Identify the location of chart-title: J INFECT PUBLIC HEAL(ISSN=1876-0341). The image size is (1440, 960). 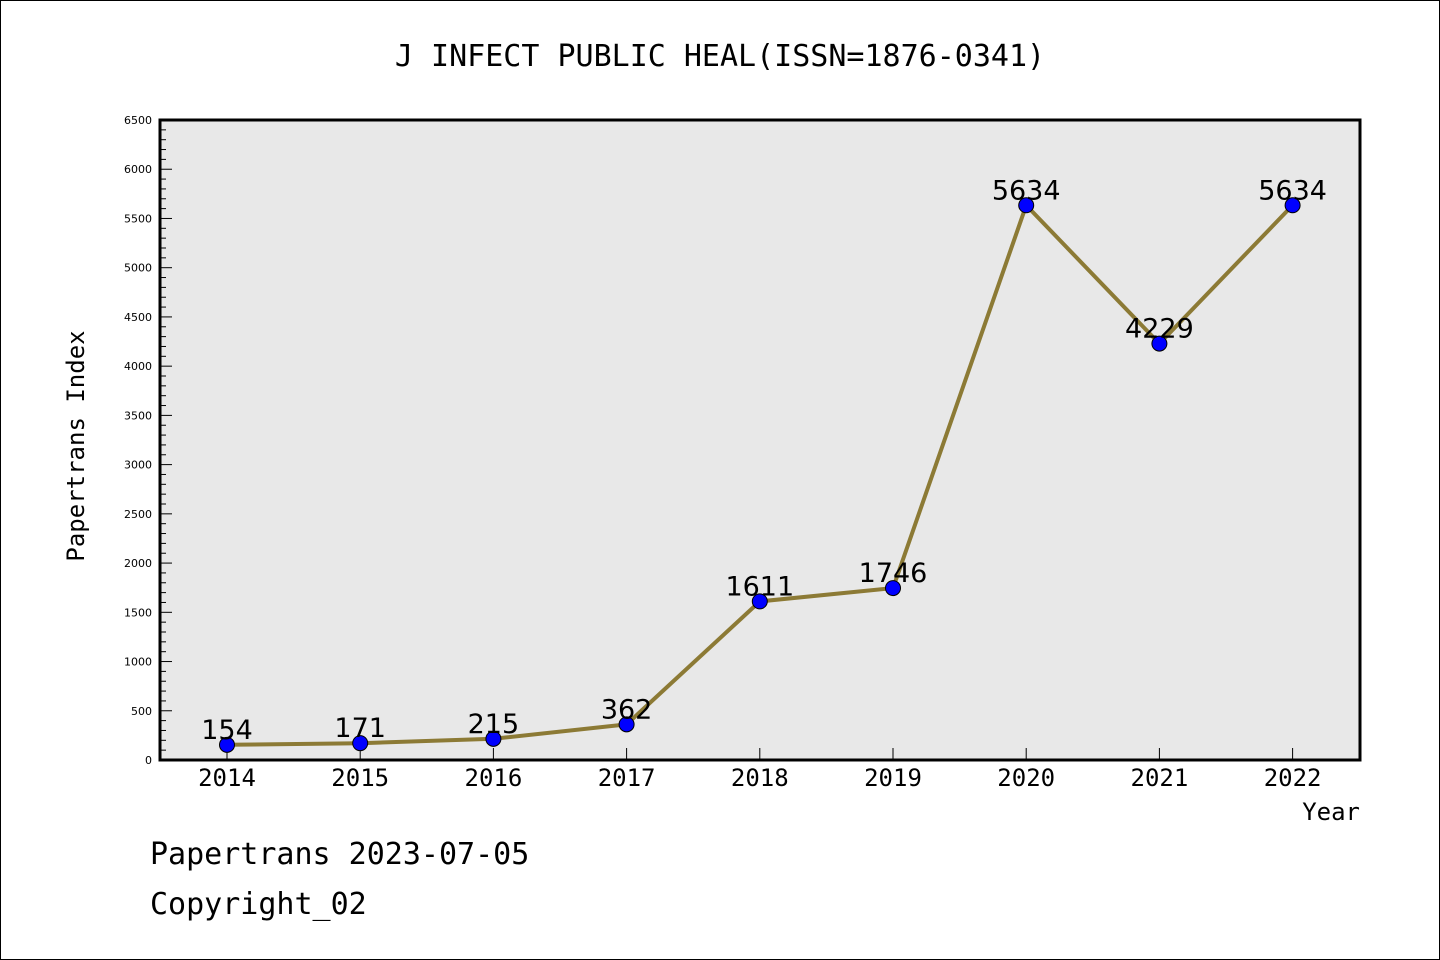
(720, 56).